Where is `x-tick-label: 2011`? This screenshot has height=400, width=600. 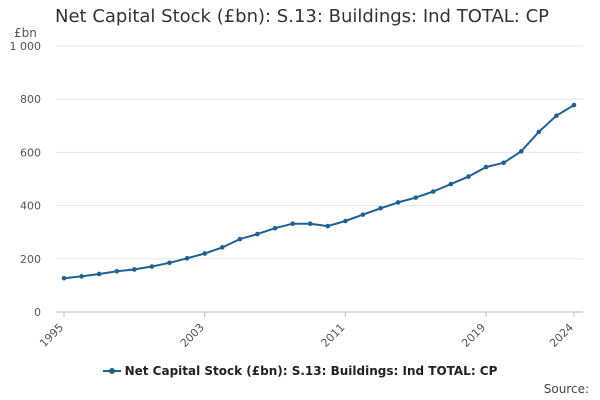
x-tick-label: 2011 is located at coordinates (333, 335).